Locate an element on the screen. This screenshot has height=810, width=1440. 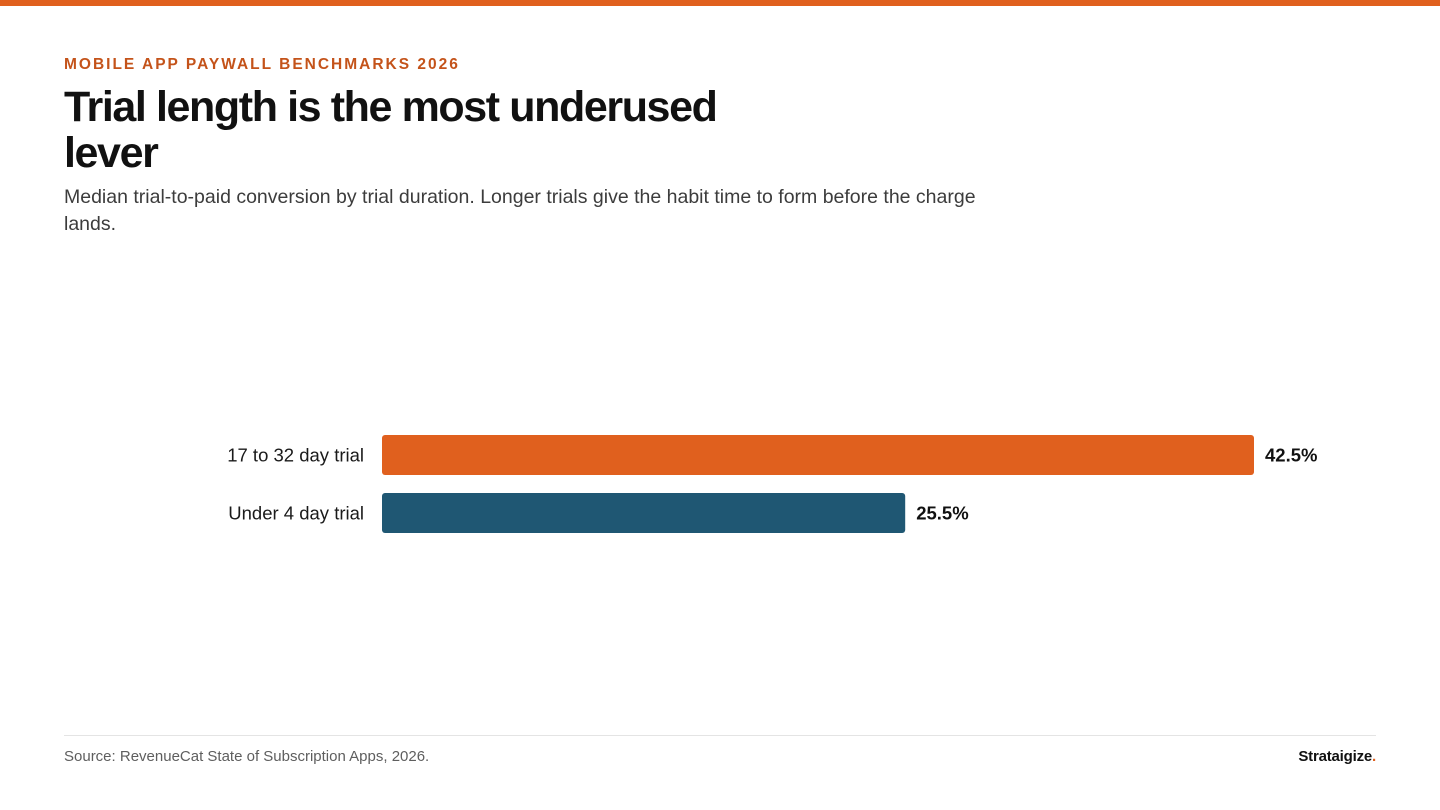
brand-logo: Strataigize. is located at coordinates (1337, 756).